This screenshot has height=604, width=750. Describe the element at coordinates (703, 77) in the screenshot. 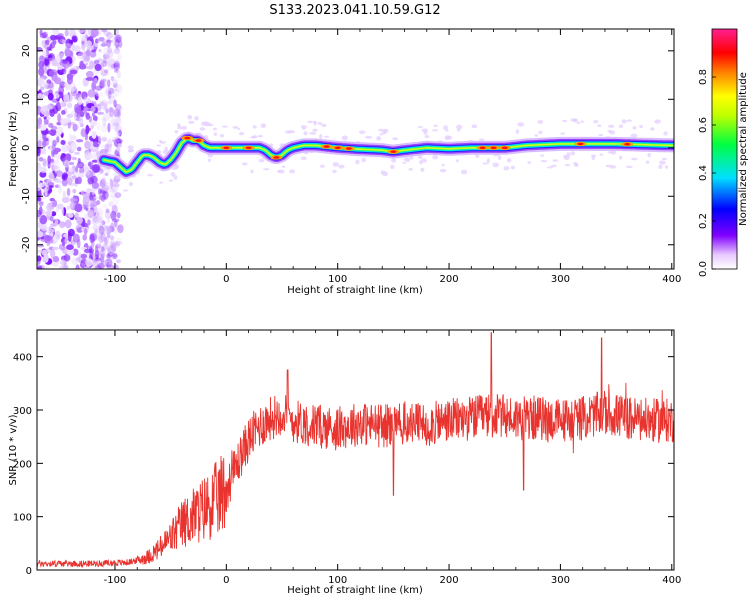

I see `colorbar-tick-label: 0.8` at that location.